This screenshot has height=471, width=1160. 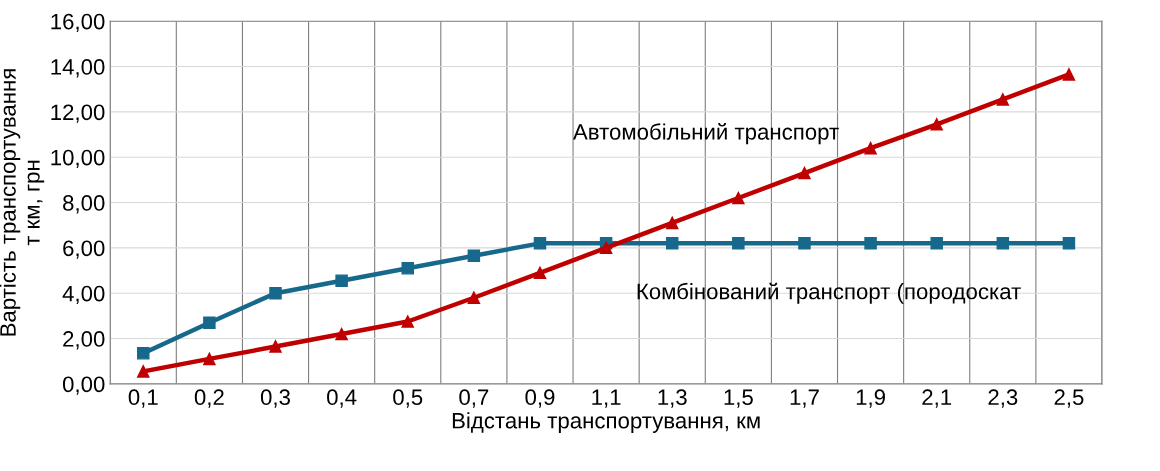 I want to click on y-tick-label: 16,00, so click(x=78, y=23).